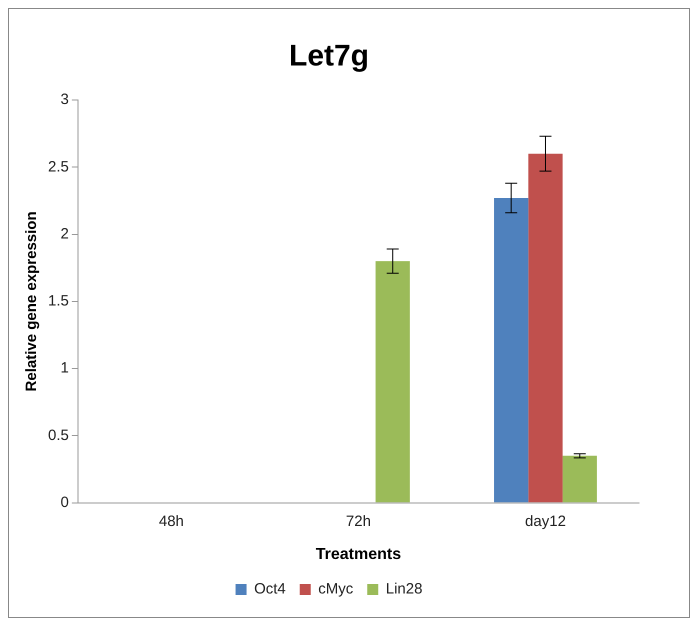  What do you see at coordinates (58, 435) in the screenshot?
I see `y-tick-label: 0.5` at bounding box center [58, 435].